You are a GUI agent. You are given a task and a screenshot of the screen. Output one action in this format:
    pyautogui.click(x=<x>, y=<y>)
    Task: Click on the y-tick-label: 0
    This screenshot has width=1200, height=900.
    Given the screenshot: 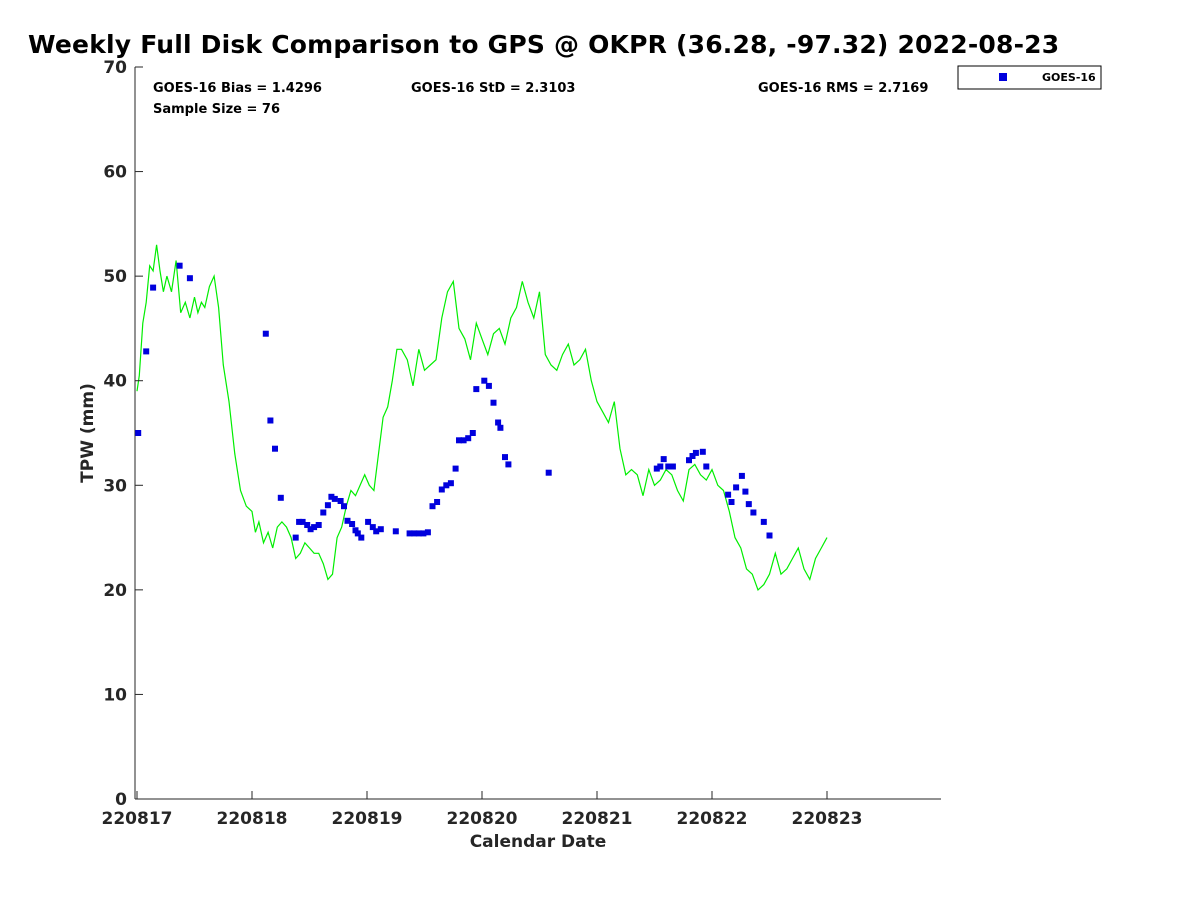 What is the action you would take?
    pyautogui.click(x=121, y=800)
    